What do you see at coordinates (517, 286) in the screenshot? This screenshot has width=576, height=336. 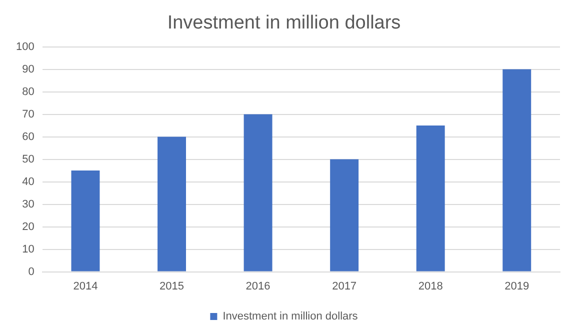 I see `x-tick-label: 2019` at bounding box center [517, 286].